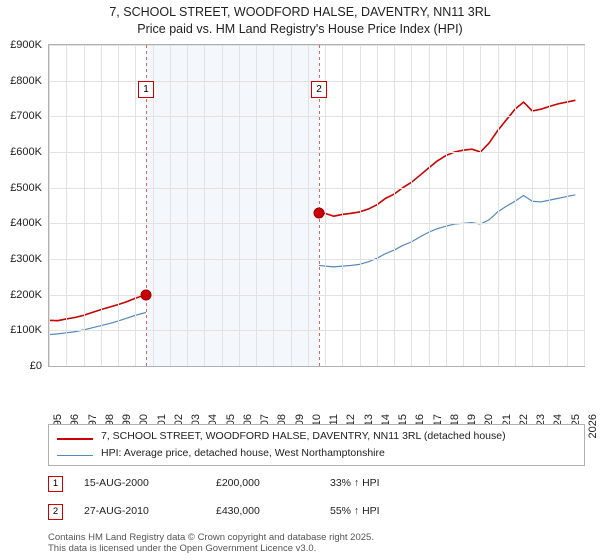 This screenshot has width=600, height=560. I want to click on y-tick-label: £800K, so click(26, 80).